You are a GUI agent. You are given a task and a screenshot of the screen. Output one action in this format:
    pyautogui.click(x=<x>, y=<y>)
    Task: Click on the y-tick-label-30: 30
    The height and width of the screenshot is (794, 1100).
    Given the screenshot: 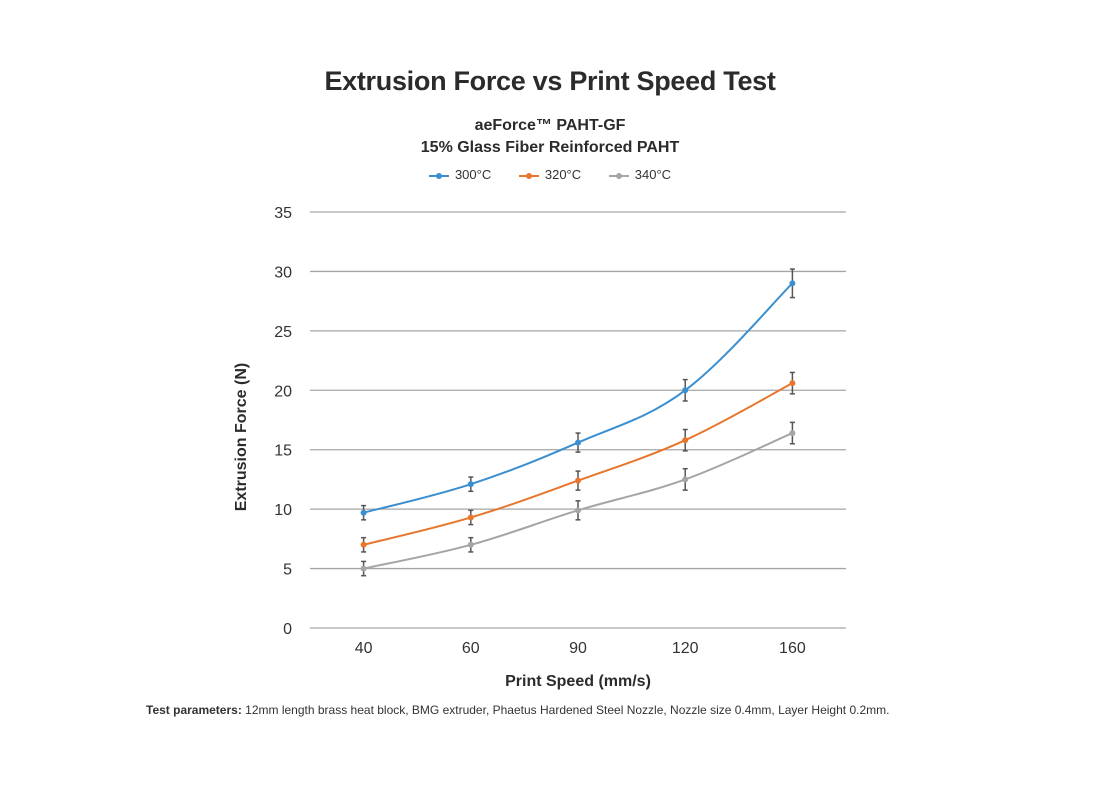 What is the action you would take?
    pyautogui.click(x=283, y=272)
    